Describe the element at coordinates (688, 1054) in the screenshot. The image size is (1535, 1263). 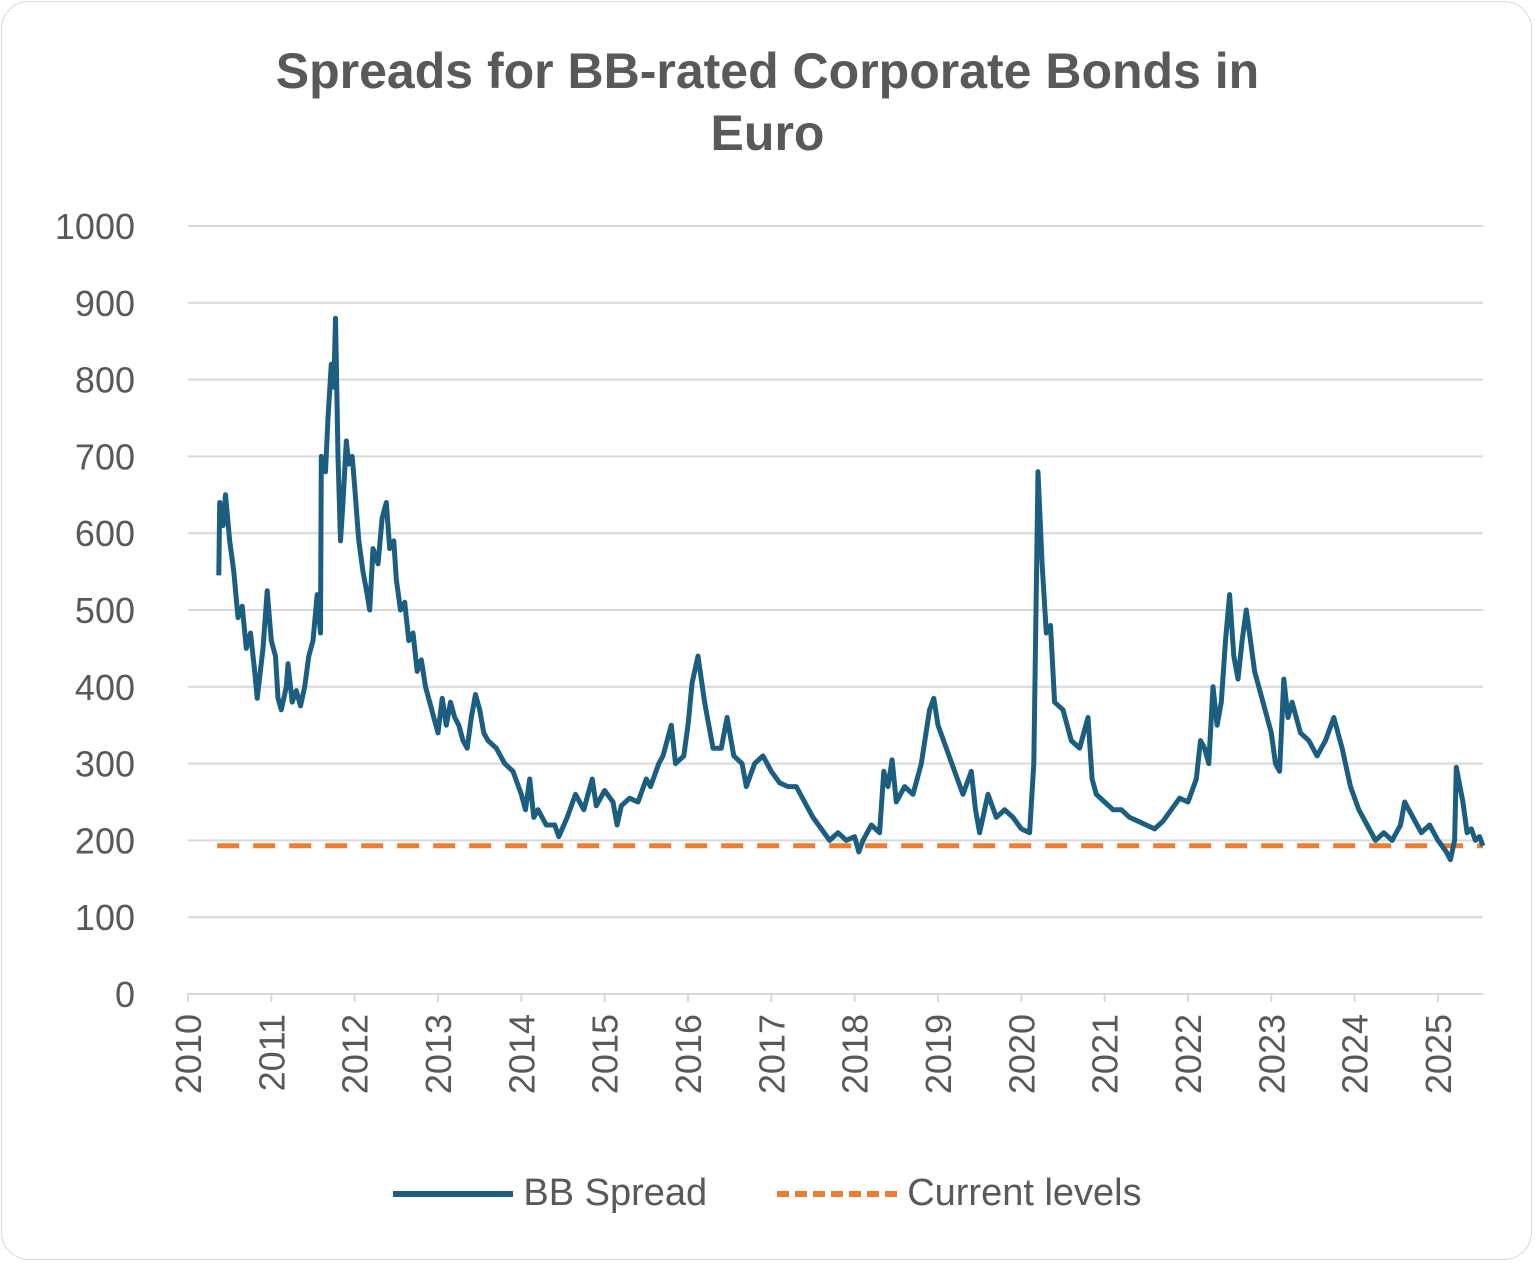
I see `x-tick-label: 2016` at that location.